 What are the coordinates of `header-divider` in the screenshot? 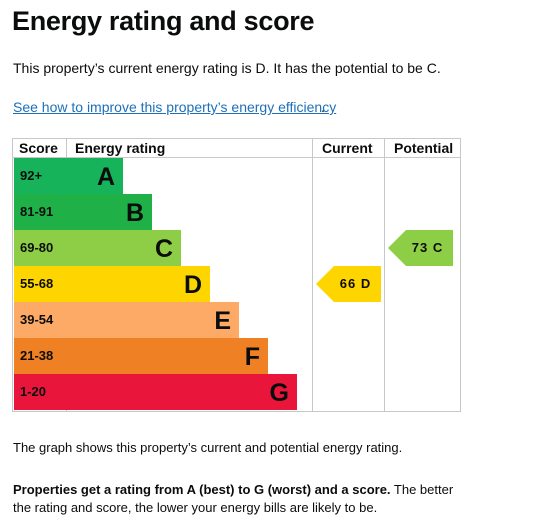 It's located at (236, 157).